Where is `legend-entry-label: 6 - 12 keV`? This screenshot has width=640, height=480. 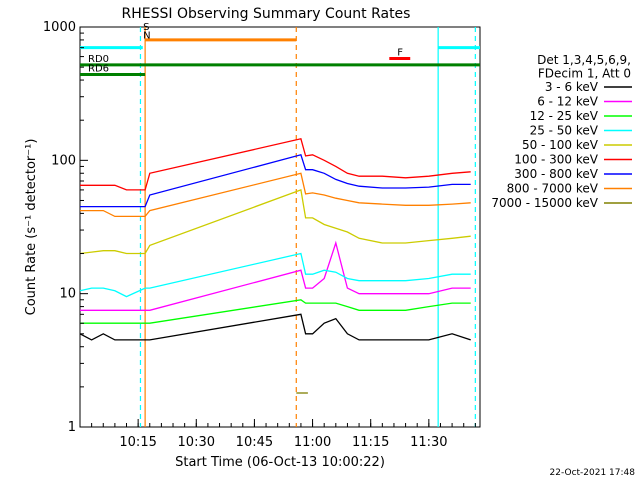
legend-entry-label: 6 - 12 keV is located at coordinates (568, 102).